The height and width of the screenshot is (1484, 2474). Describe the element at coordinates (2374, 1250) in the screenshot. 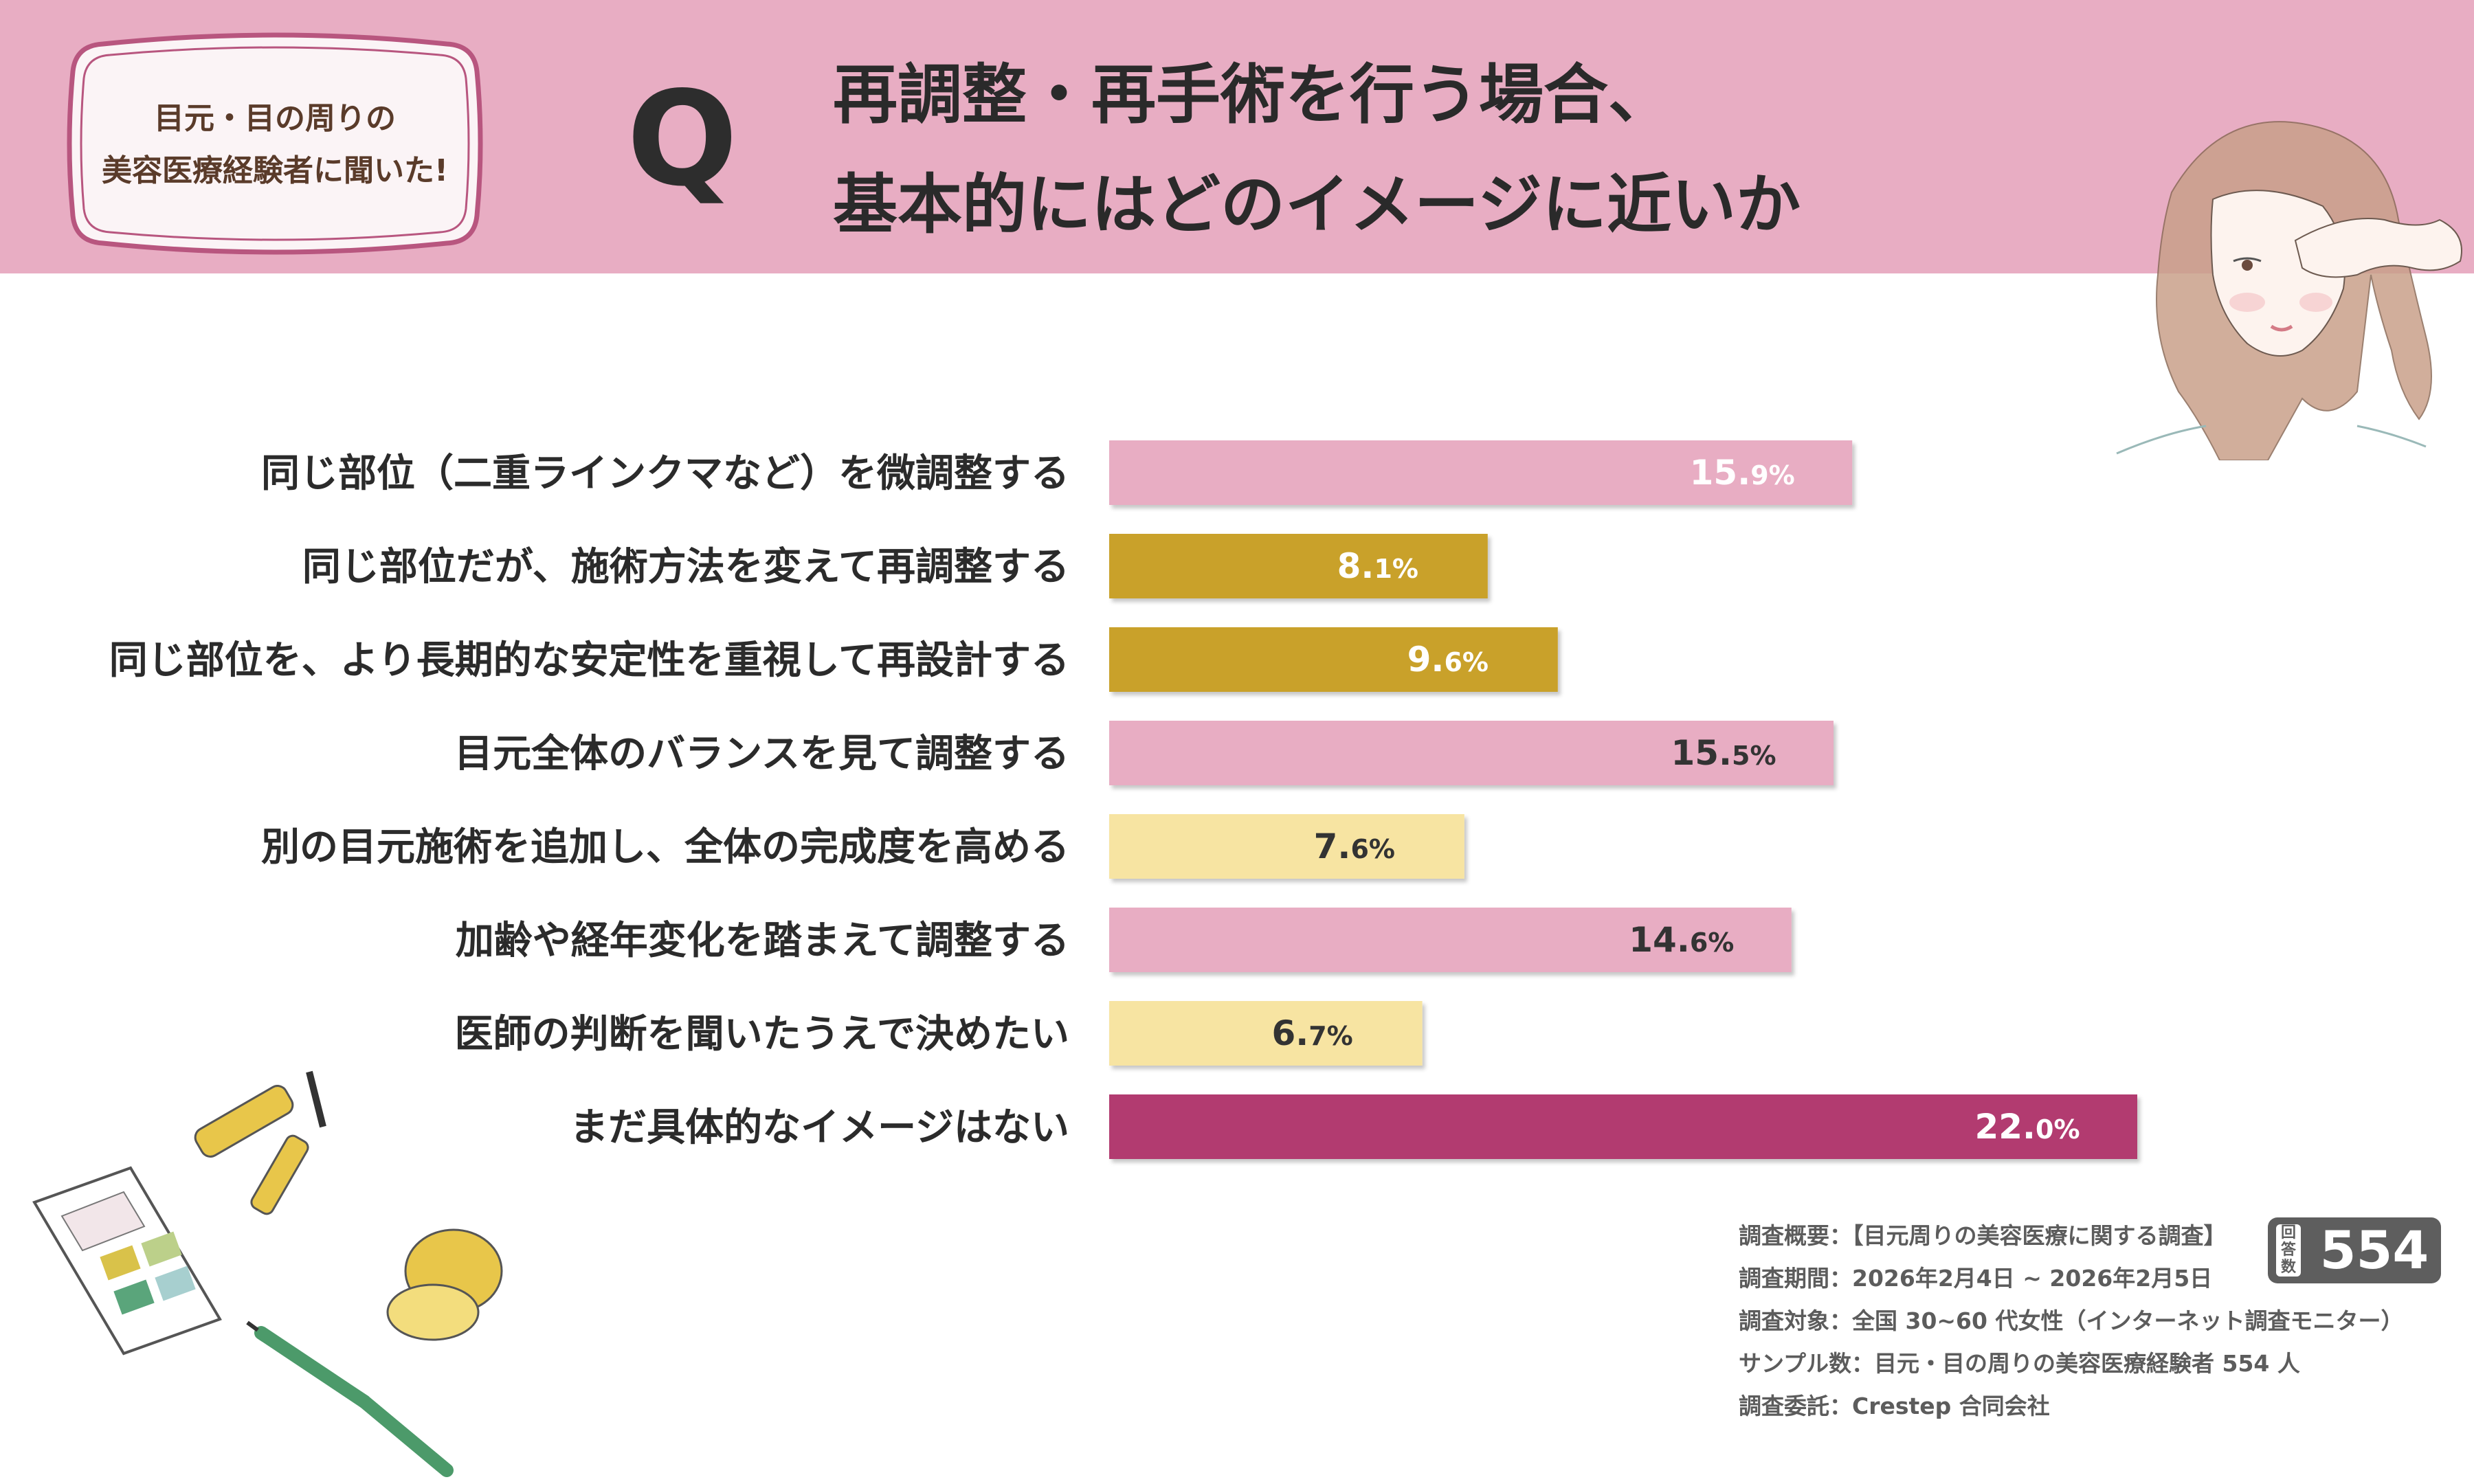

I see `respondent-count: 554` at that location.